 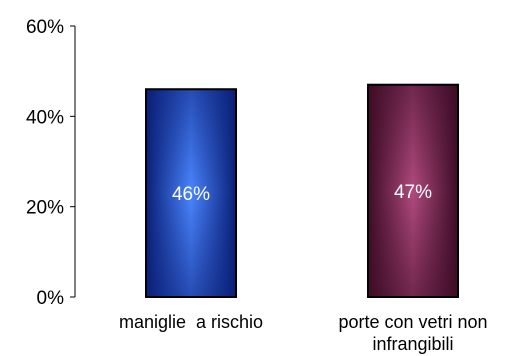 I want to click on y-tick-label: 20%, so click(x=45, y=208).